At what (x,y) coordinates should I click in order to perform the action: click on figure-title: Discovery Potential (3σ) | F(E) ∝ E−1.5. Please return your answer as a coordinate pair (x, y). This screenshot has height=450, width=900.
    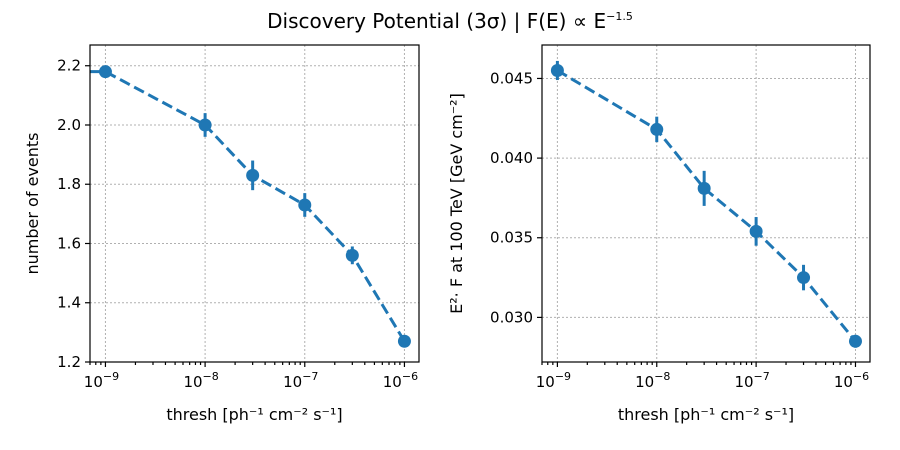
    Looking at the image, I should click on (450, 21).